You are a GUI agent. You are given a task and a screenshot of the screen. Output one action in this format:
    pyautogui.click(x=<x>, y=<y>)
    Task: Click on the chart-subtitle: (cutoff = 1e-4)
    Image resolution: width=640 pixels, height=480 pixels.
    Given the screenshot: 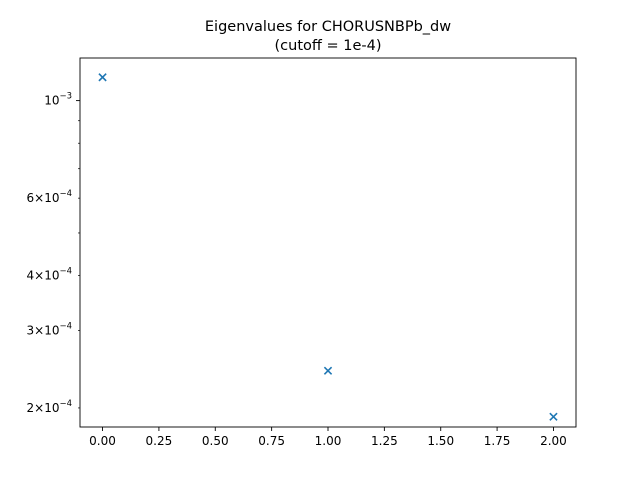 What is the action you would take?
    pyautogui.click(x=328, y=46)
    